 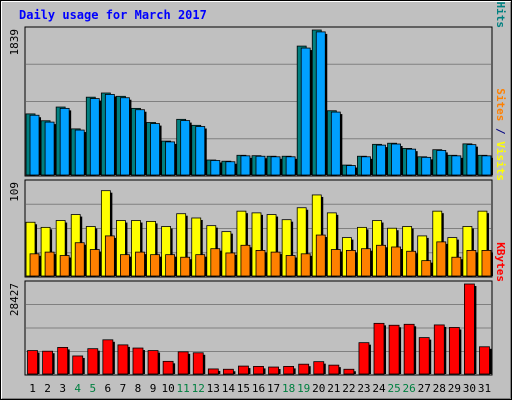 I want to click on x-tick-label: 22, so click(x=348, y=388).